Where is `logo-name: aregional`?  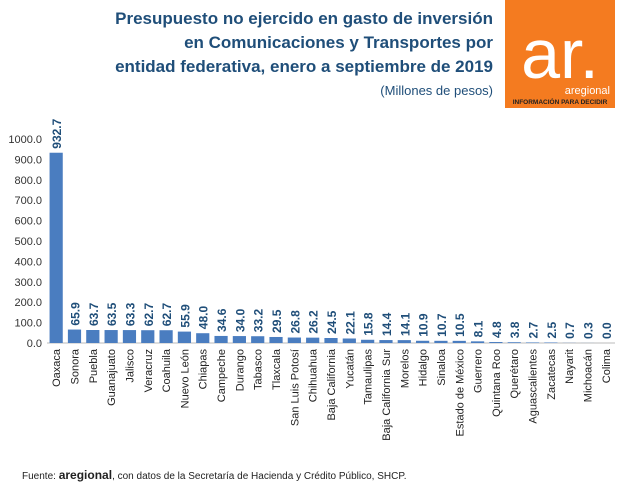
logo-name: aregional is located at coordinates (587, 91).